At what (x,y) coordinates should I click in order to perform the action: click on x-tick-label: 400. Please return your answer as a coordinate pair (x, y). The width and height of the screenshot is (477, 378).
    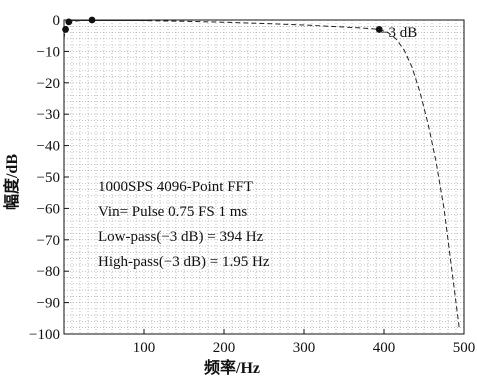
    Looking at the image, I should click on (384, 348).